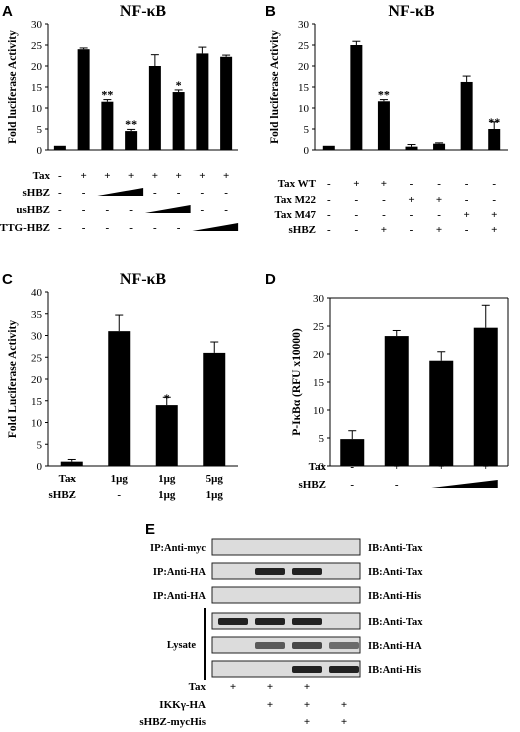 The height and width of the screenshot is (732, 520). Describe the element at coordinates (7, 11) in the screenshot. I see `panel-a-label: A` at that location.